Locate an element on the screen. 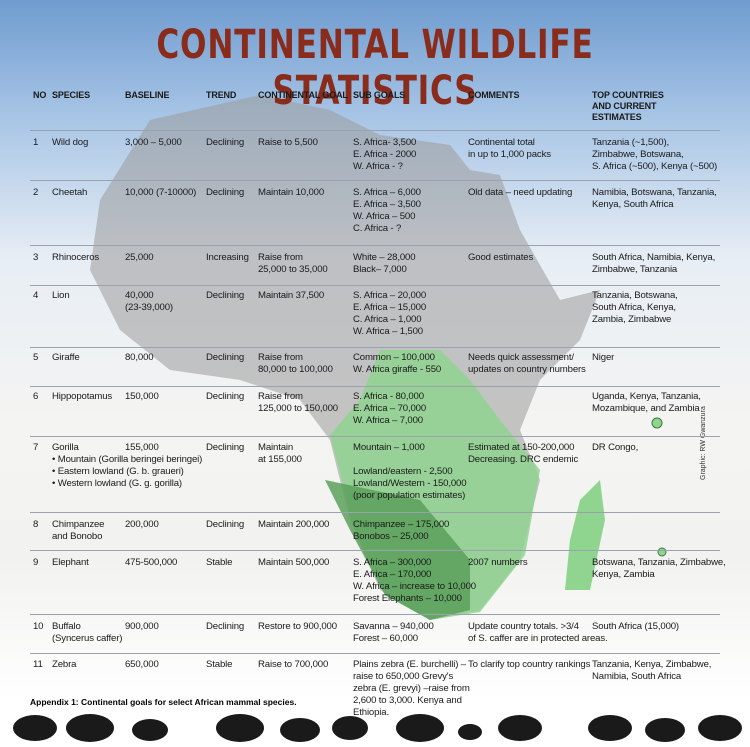 This screenshot has height=747, width=750. comments: Update country totals. >3/4 is located at coordinates (523, 626).